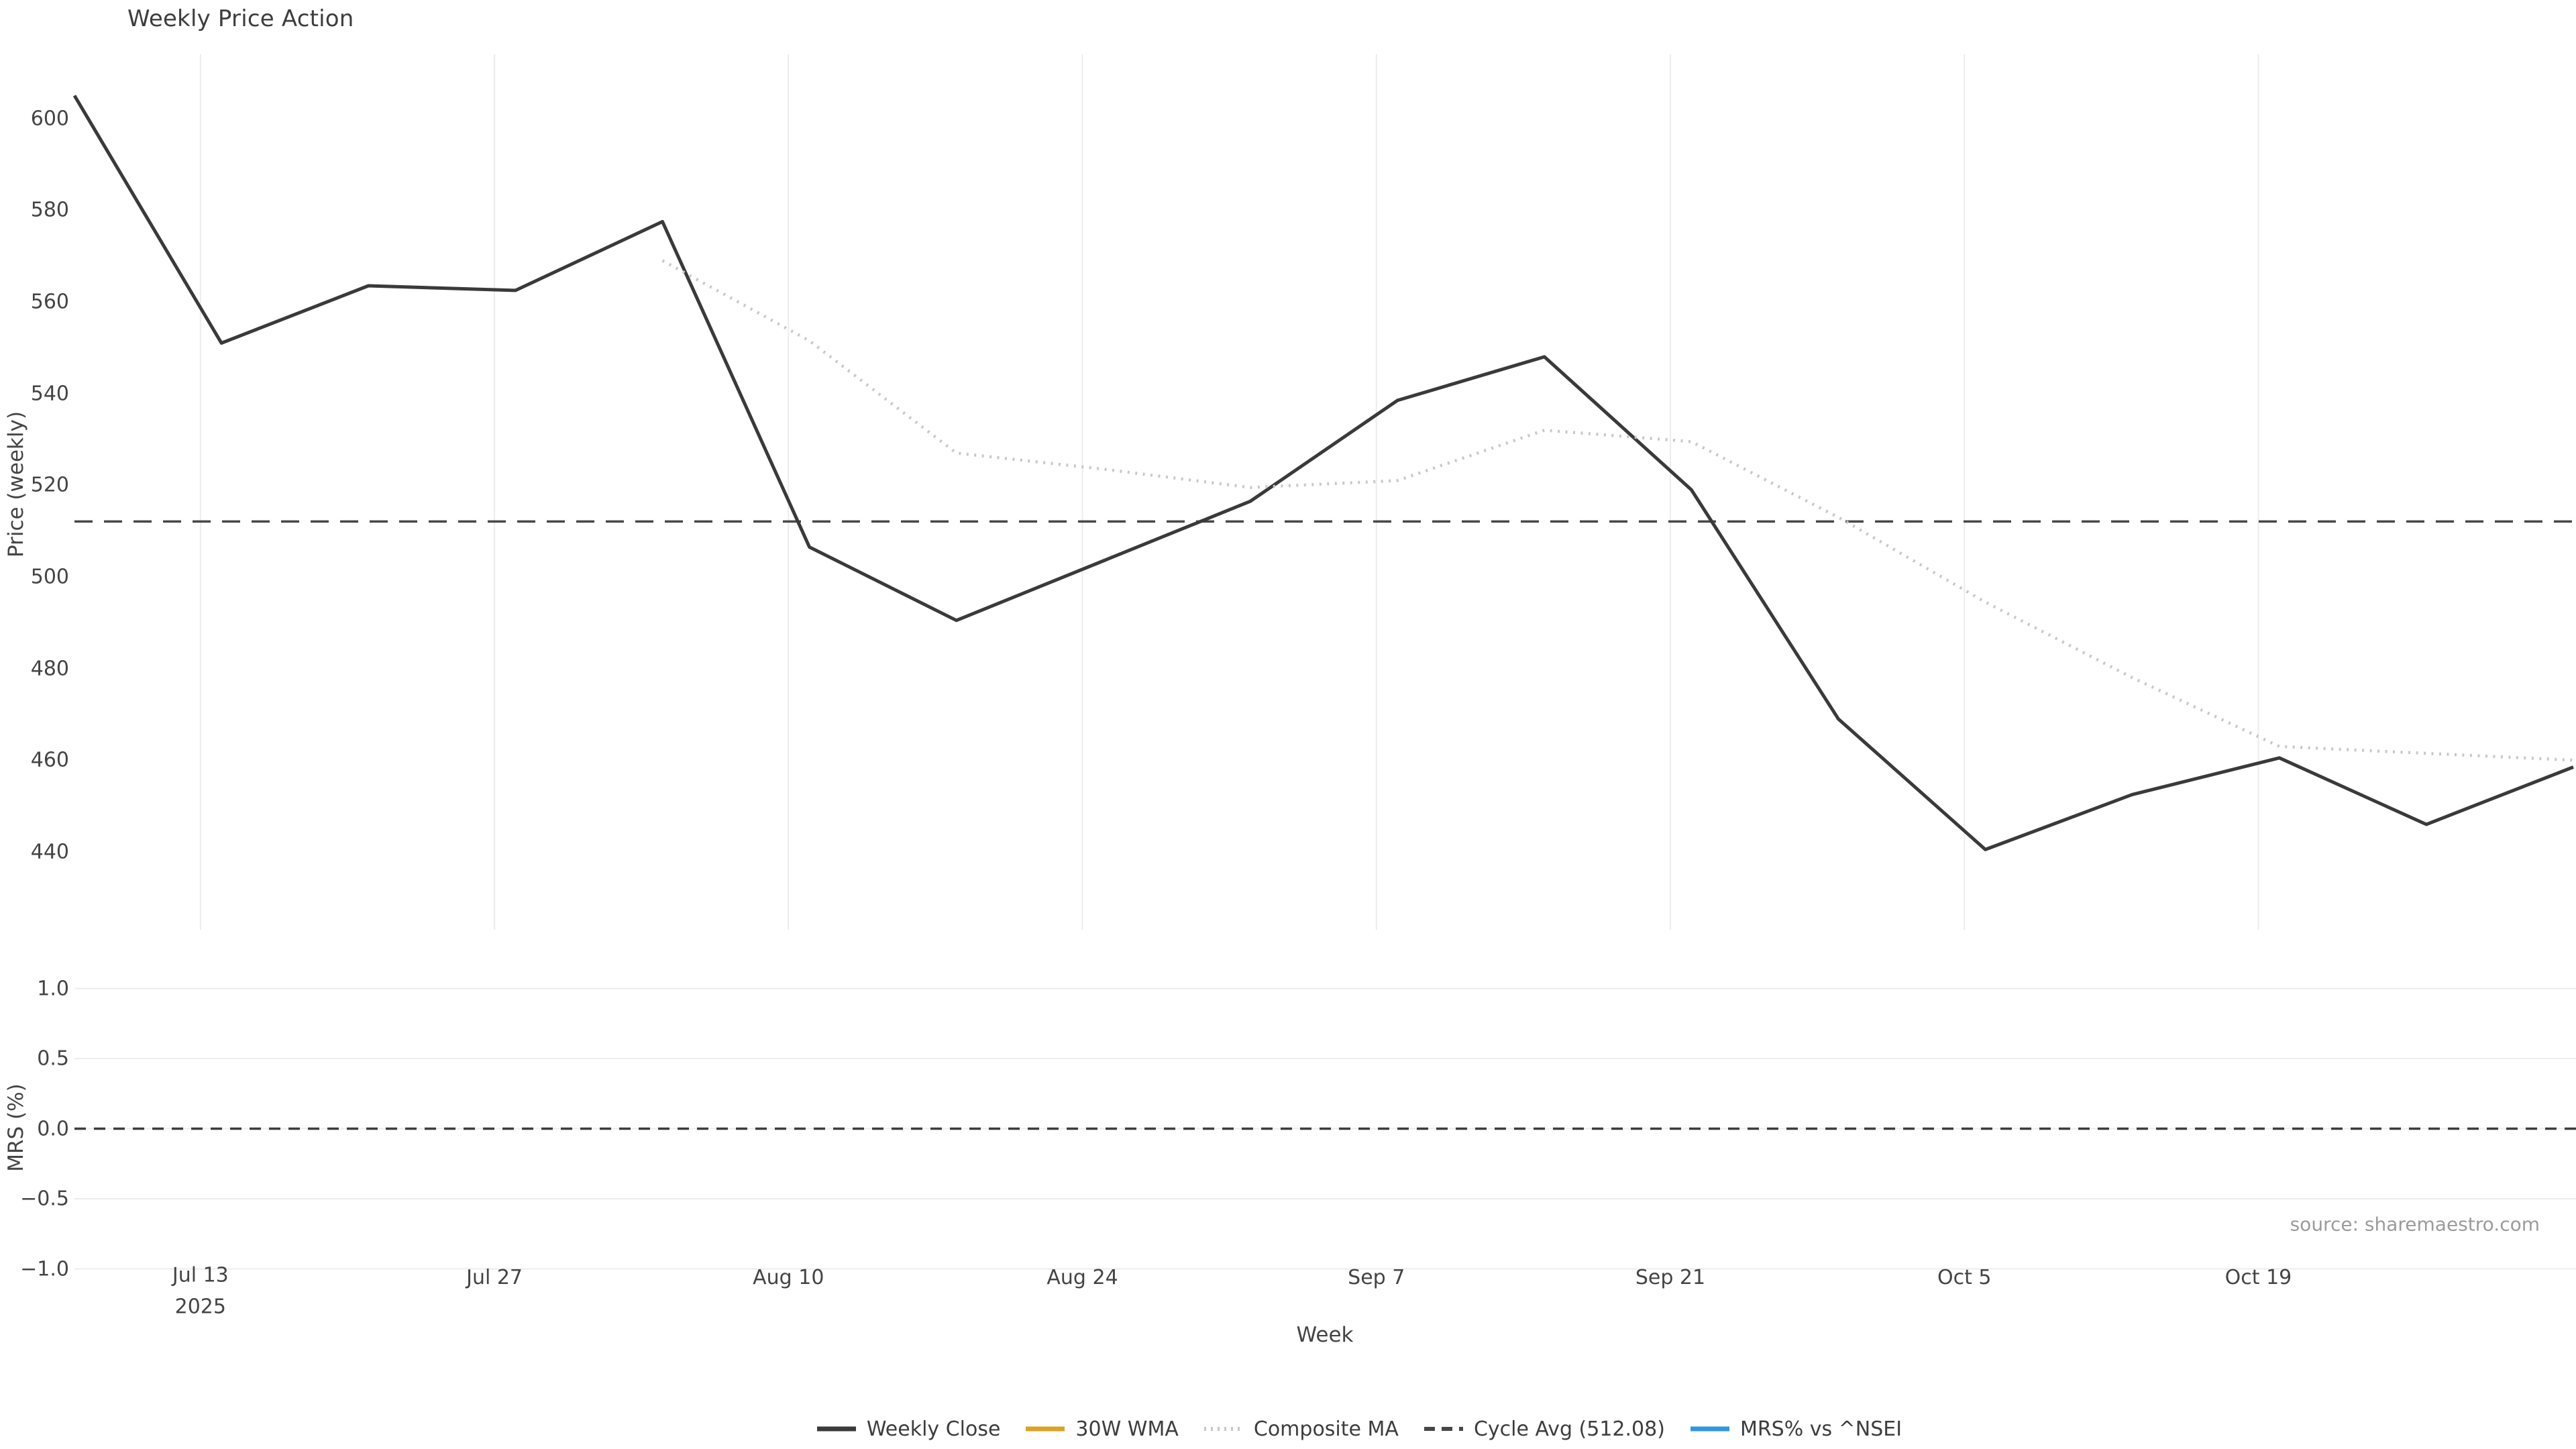 This screenshot has height=1449, width=2576. I want to click on price-tick-label: 500, so click(49, 577).